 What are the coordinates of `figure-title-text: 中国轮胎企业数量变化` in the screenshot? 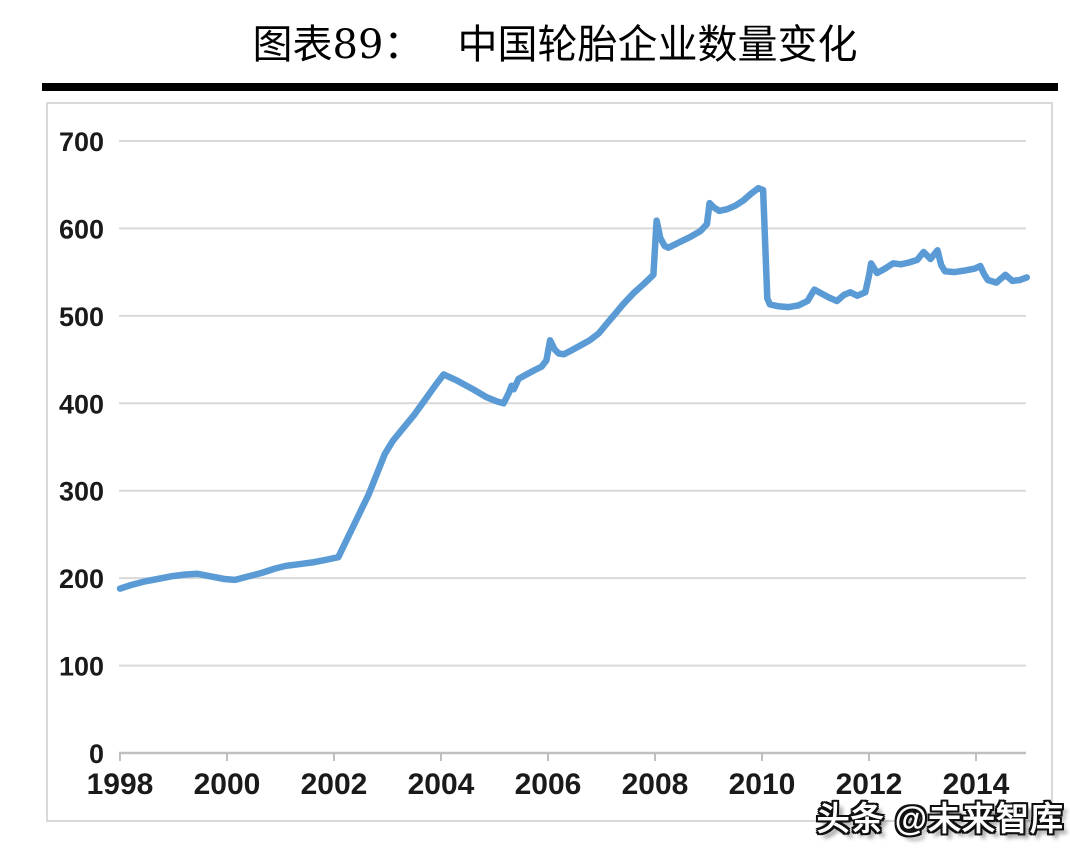 It's located at (657, 45).